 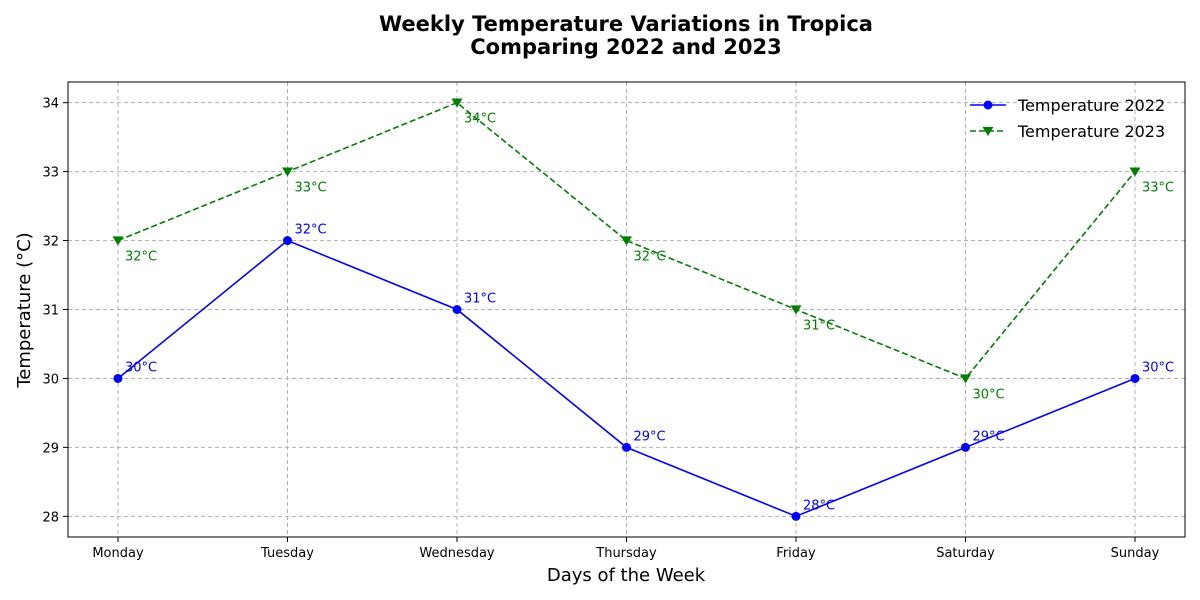 I want to click on x-tick-label: Monday, so click(x=118, y=553).